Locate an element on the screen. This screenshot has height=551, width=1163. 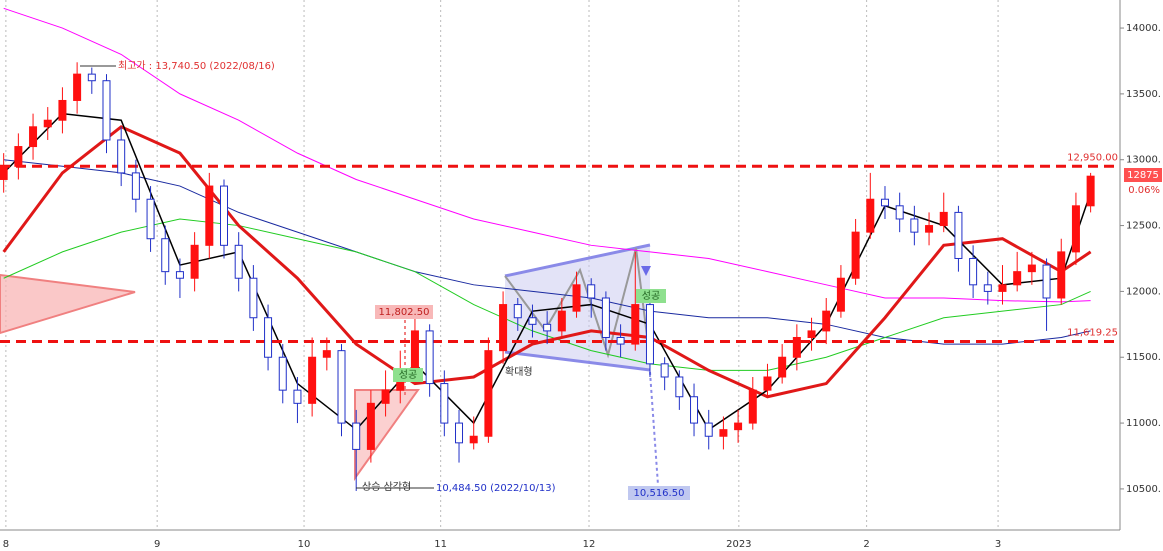
y-tick-label: 14000. is located at coordinates (1143, 28).